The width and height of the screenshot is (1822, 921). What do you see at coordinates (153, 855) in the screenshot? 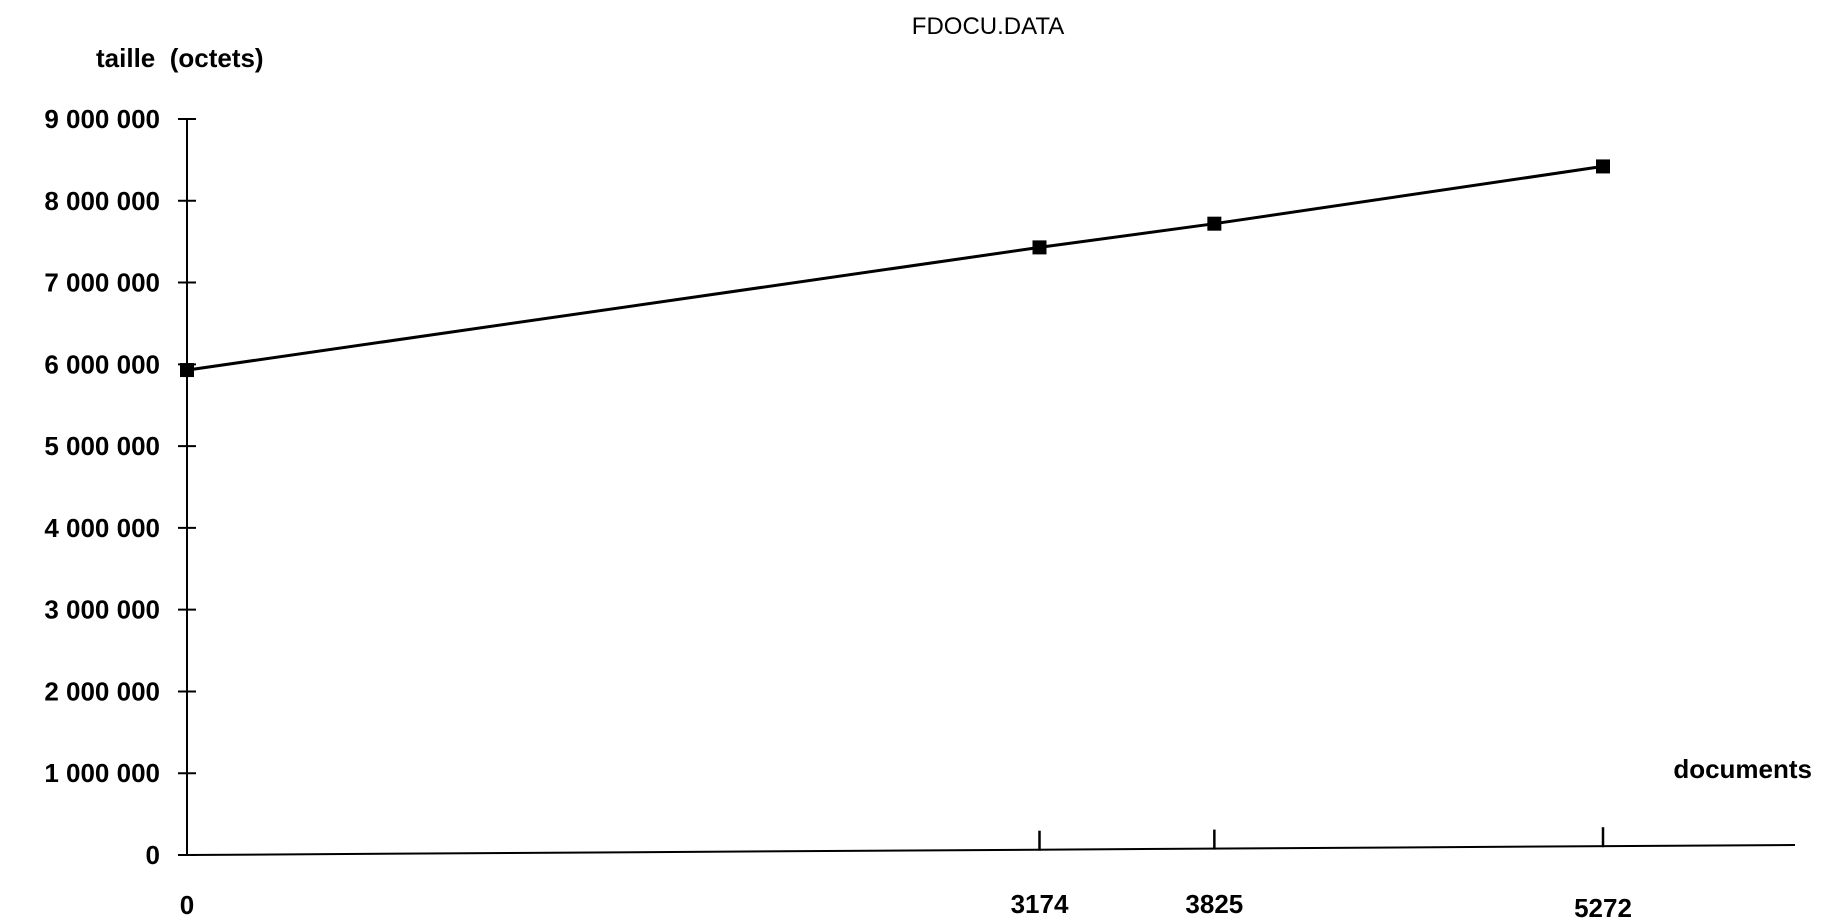
I see `y-tick-label: 0` at bounding box center [153, 855].